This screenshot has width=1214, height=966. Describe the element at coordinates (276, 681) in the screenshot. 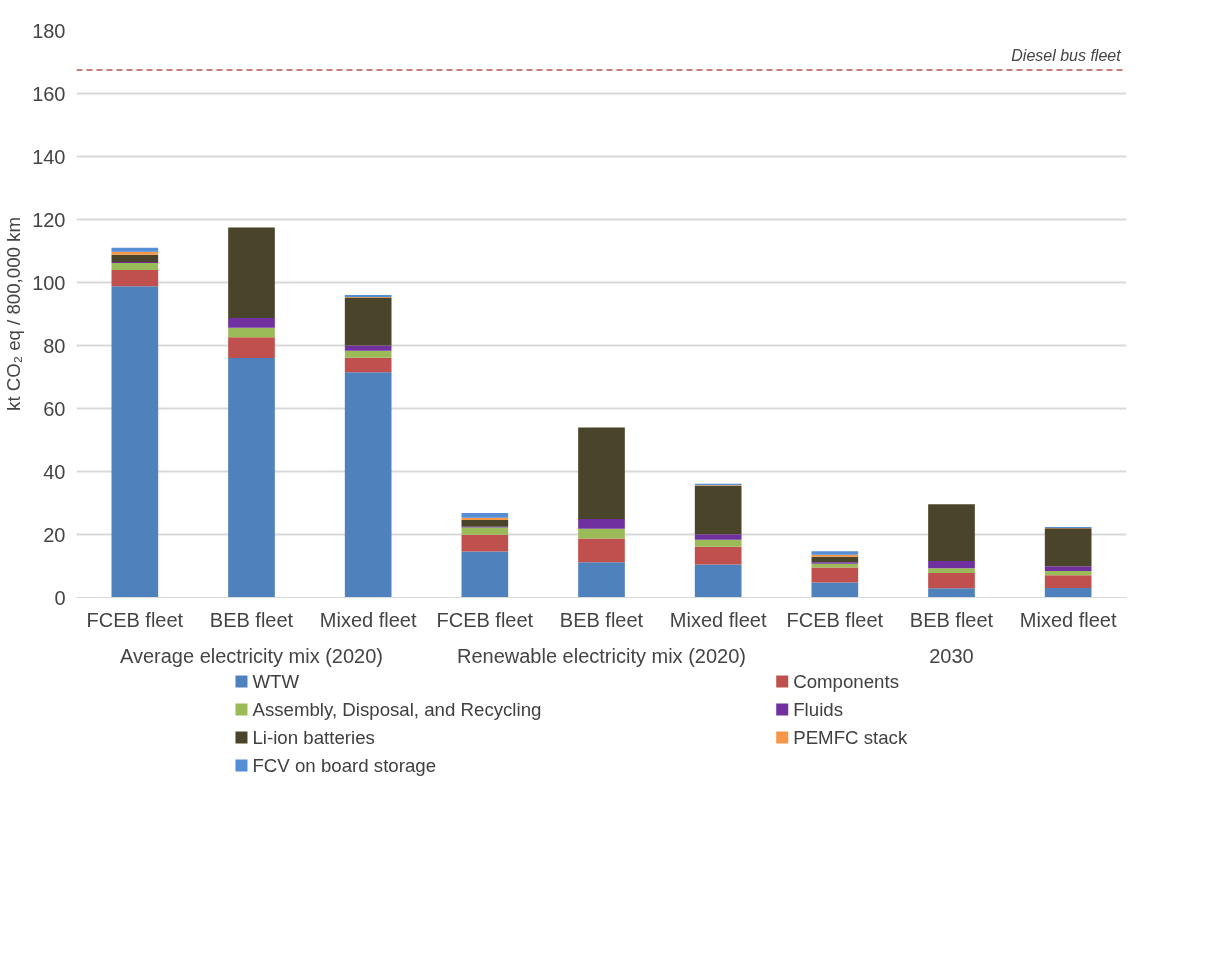

I see `legend-label: WTW` at that location.